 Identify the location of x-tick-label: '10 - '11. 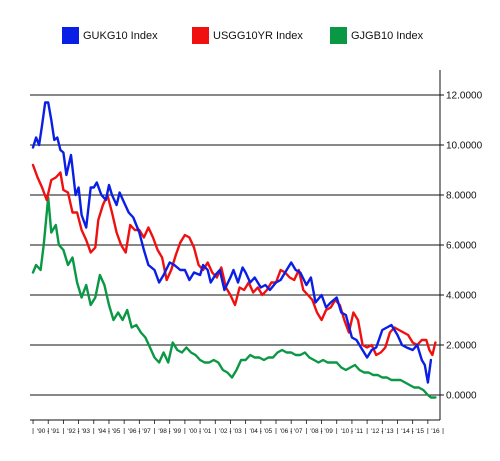
(352, 431).